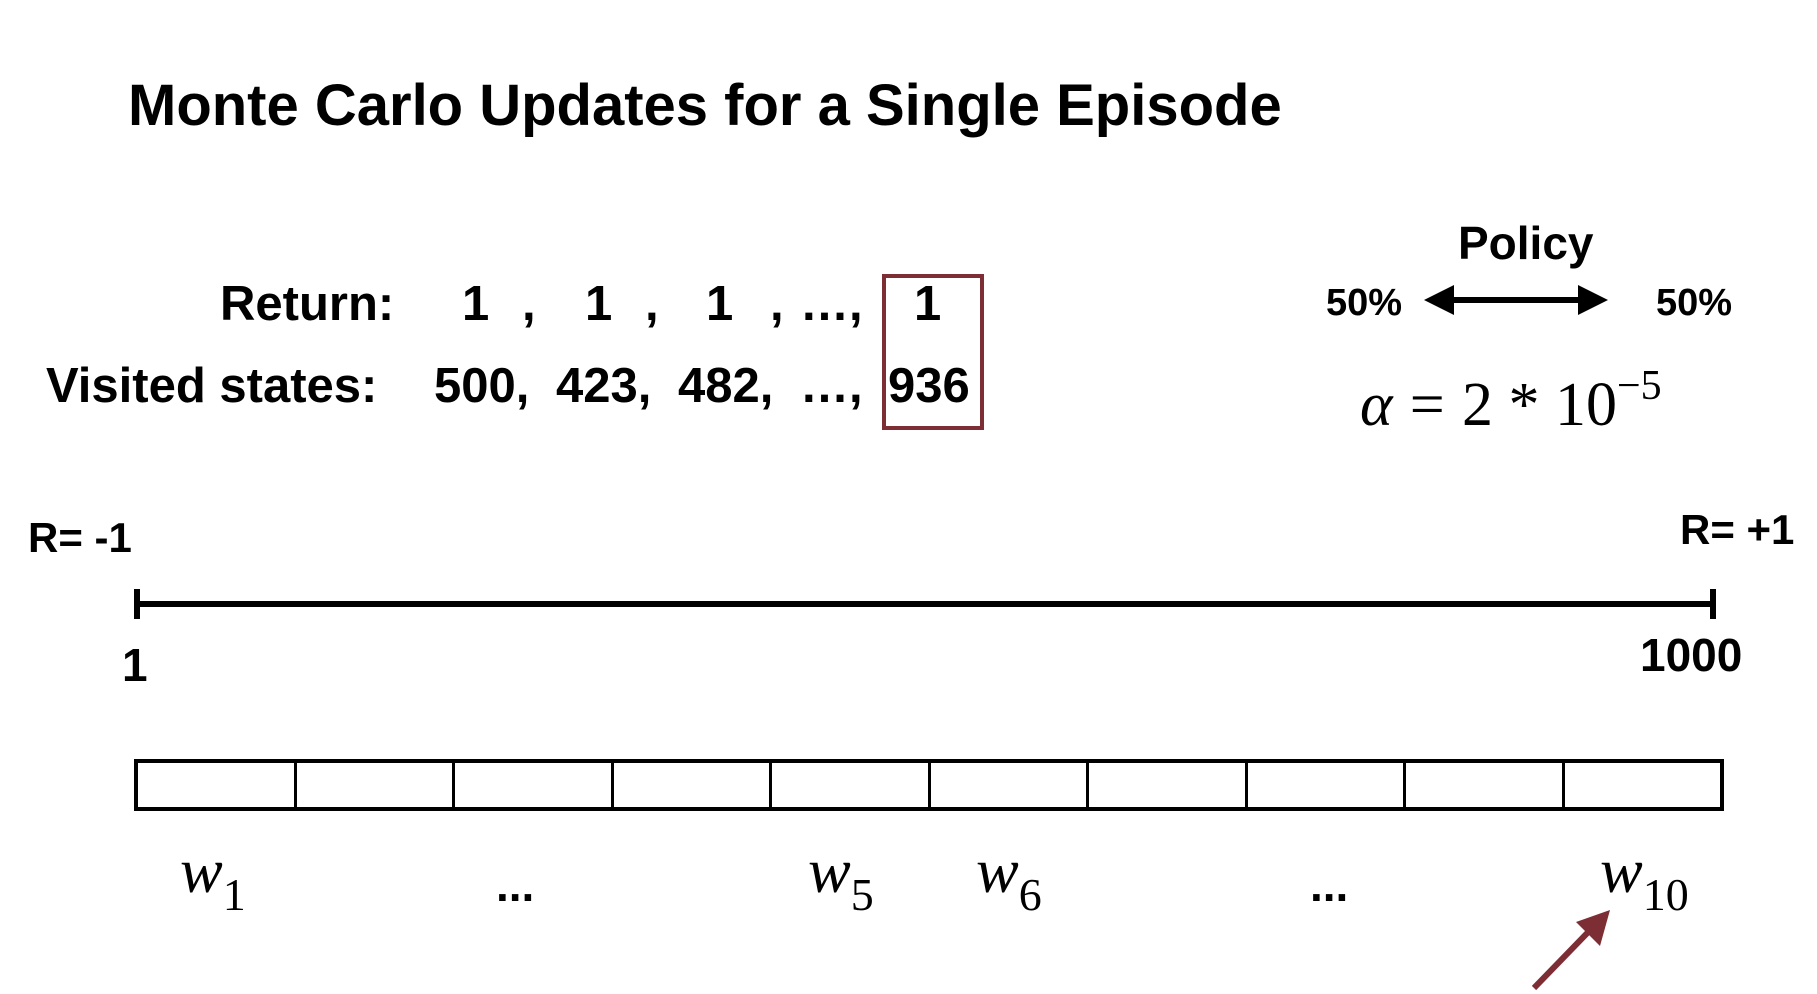 This screenshot has width=1817, height=994. I want to click on policy-right-prob: 50%, so click(1694, 303).